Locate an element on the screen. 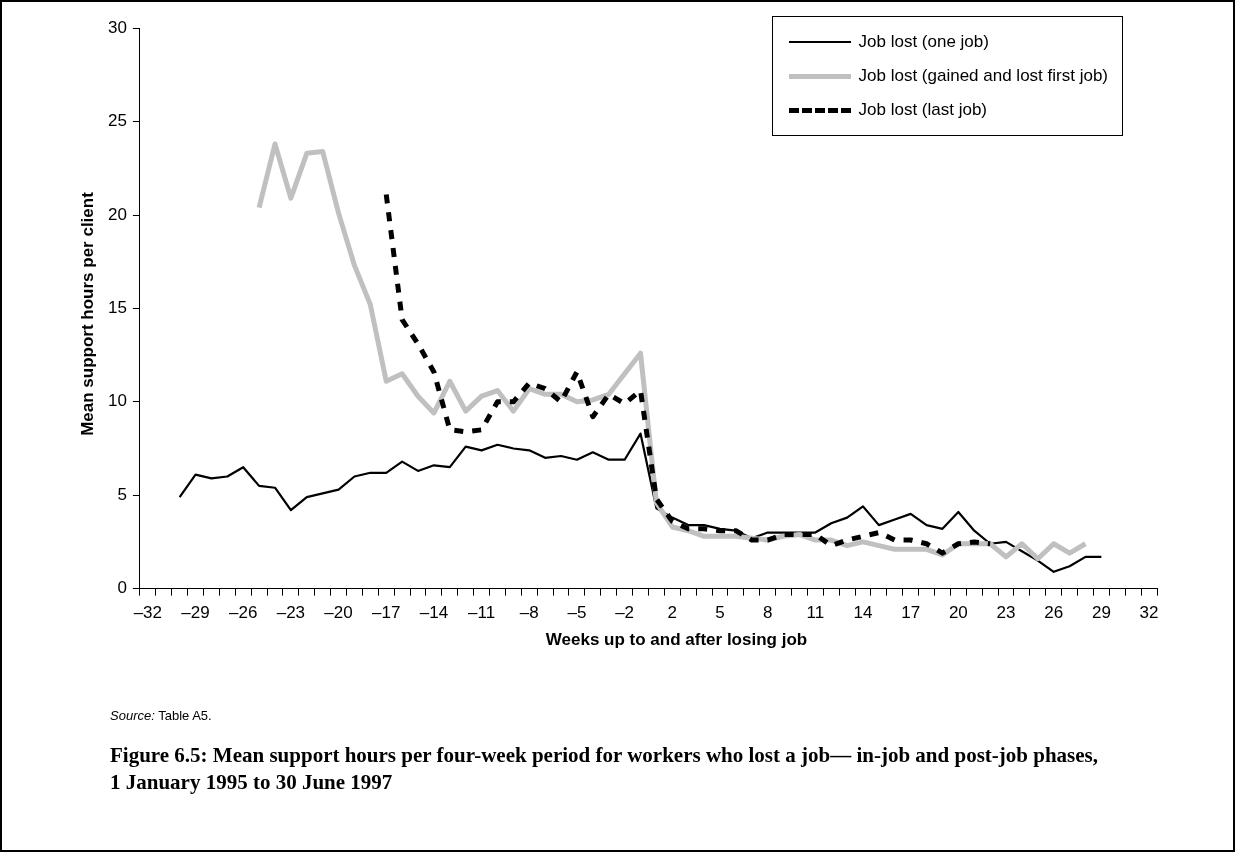 The width and height of the screenshot is (1239, 856). y-tick-label: 10 is located at coordinates (117, 401).